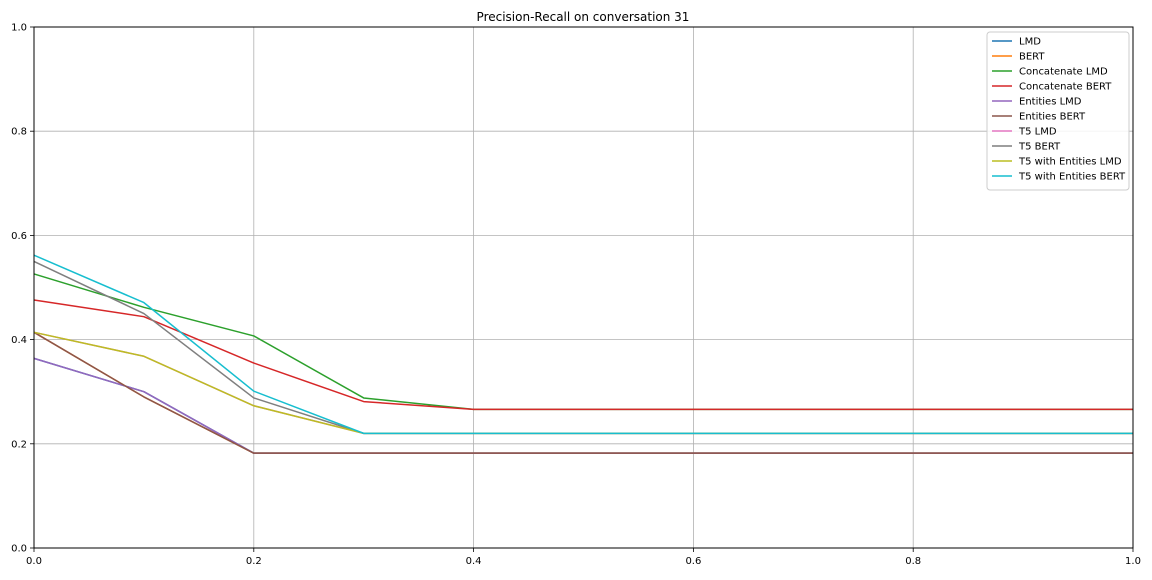 This screenshot has width=1152, height=580. I want to click on legend-label: Entities BERT, so click(1052, 117).